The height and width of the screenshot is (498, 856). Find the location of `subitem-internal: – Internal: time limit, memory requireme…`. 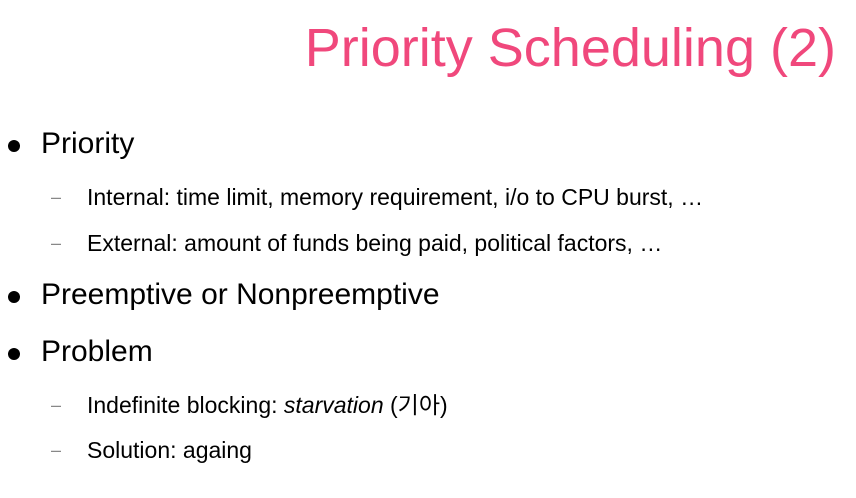

subitem-internal: – Internal: time limit, memory requireme… is located at coordinates (428, 198).